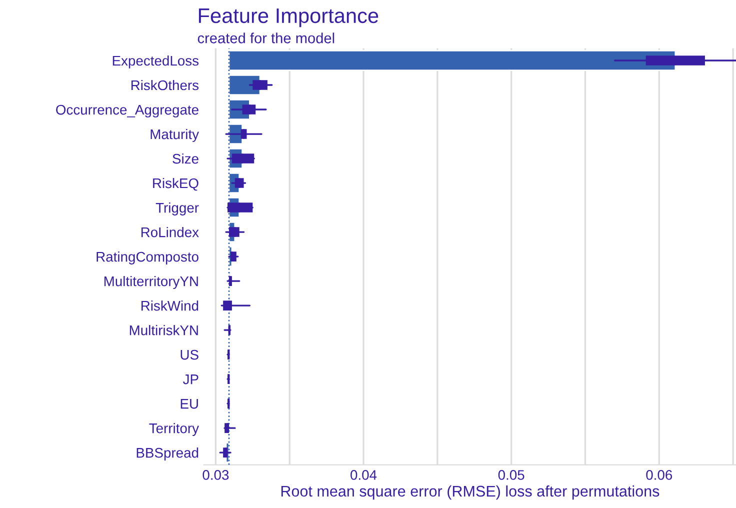 The height and width of the screenshot is (508, 736). I want to click on y-tick-label: RiskWind, so click(170, 305).